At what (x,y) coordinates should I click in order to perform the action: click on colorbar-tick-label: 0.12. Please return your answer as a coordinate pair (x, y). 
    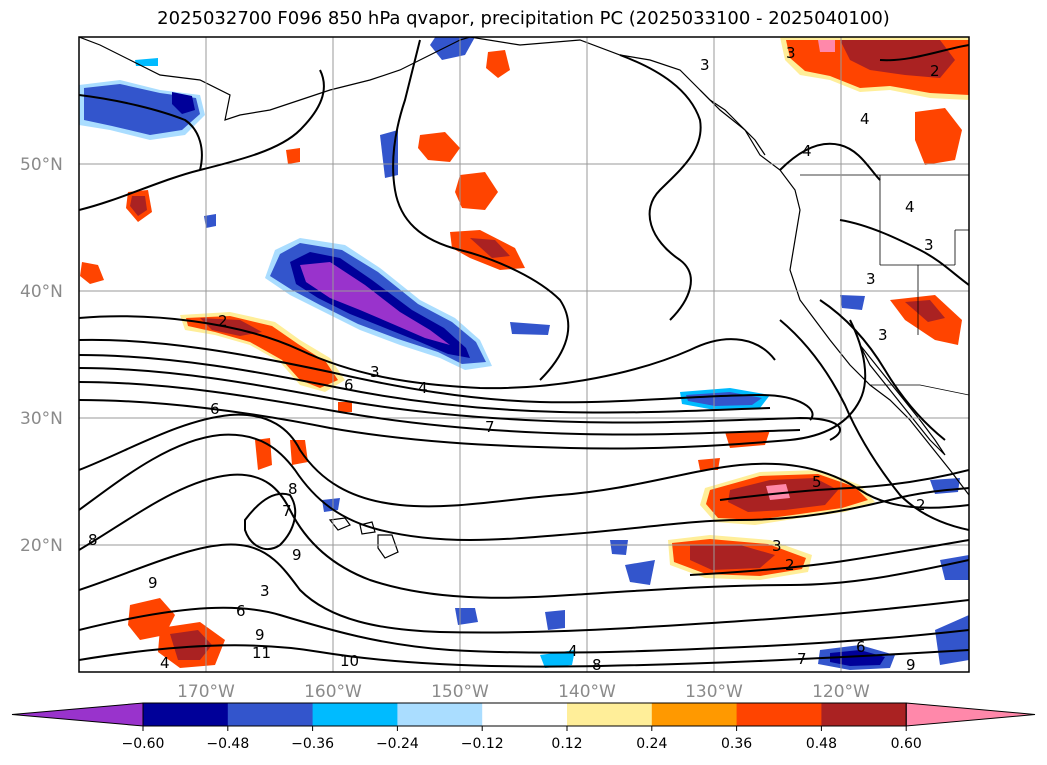
    Looking at the image, I should click on (566, 744).